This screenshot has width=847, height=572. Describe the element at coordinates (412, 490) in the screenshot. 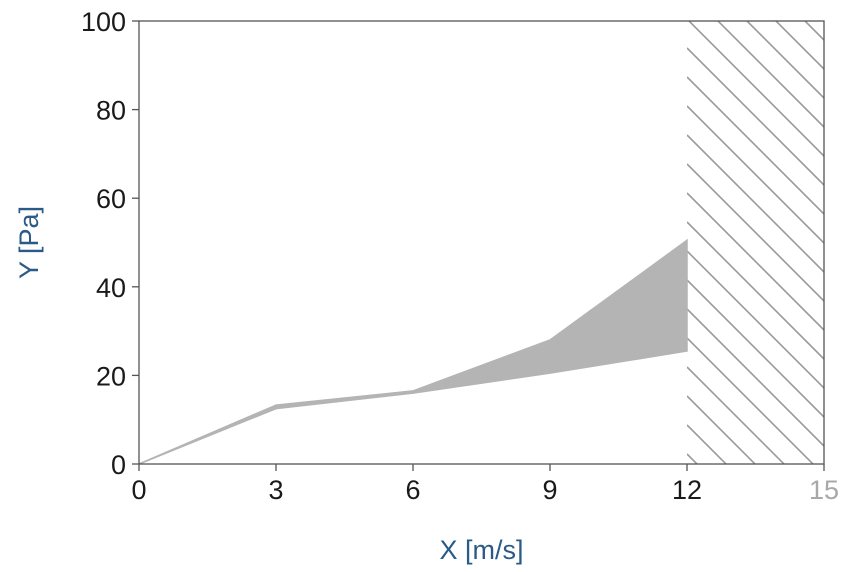

I see `x-tick-label: 6` at that location.